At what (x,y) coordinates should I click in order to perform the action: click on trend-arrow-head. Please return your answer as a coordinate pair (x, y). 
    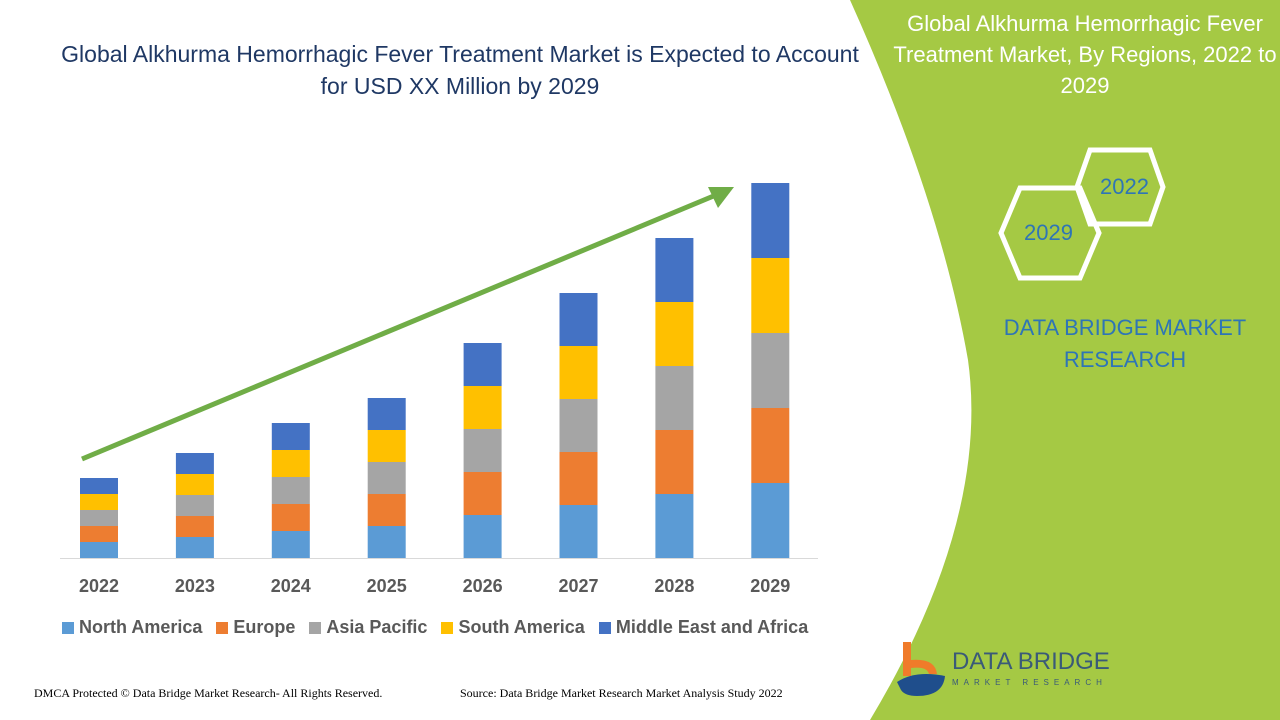
    Looking at the image, I should click on (721, 197).